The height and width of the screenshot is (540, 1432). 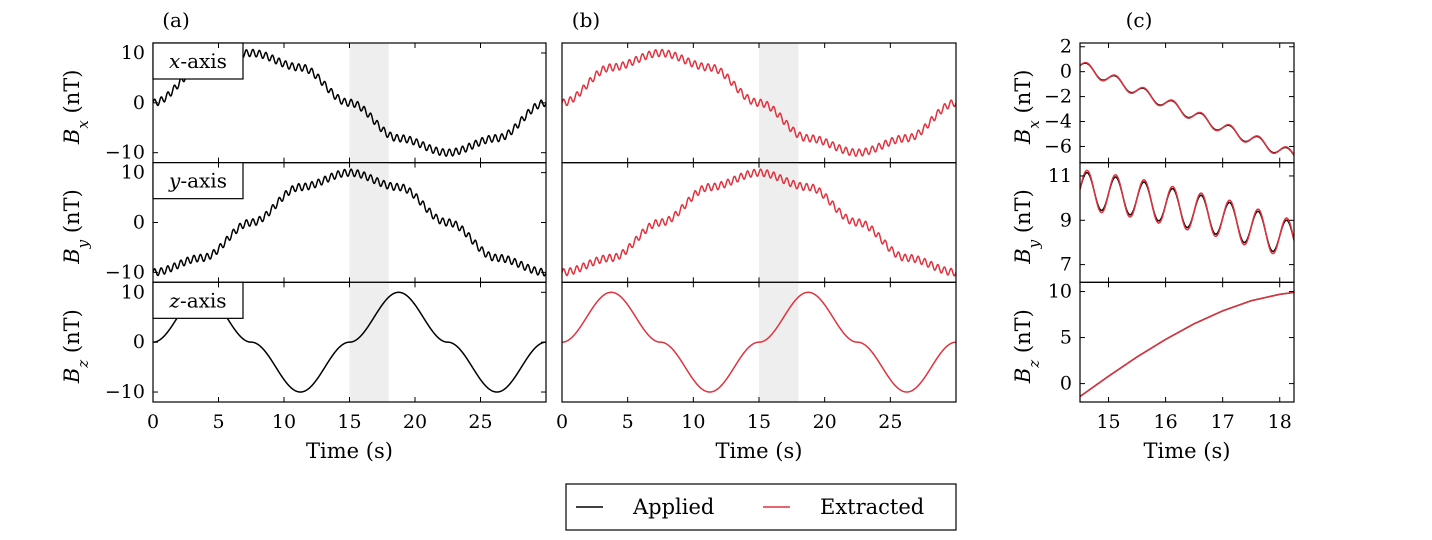 I want to click on subplot-row-3: 10 5 0 Bz (nT) 15 16 17 18, so click(x=1153, y=357).